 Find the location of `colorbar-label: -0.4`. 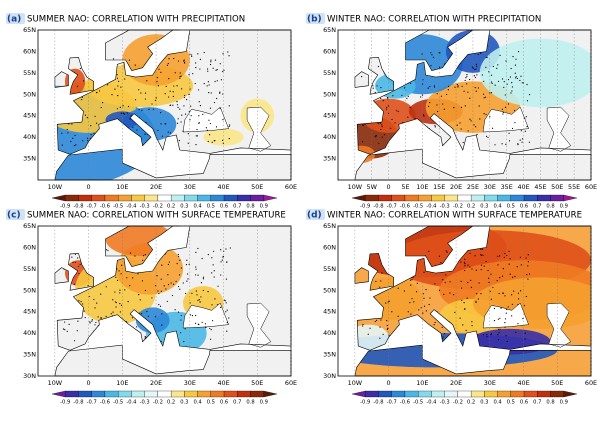

colorbar-label: -0.4 is located at coordinates (131, 403).